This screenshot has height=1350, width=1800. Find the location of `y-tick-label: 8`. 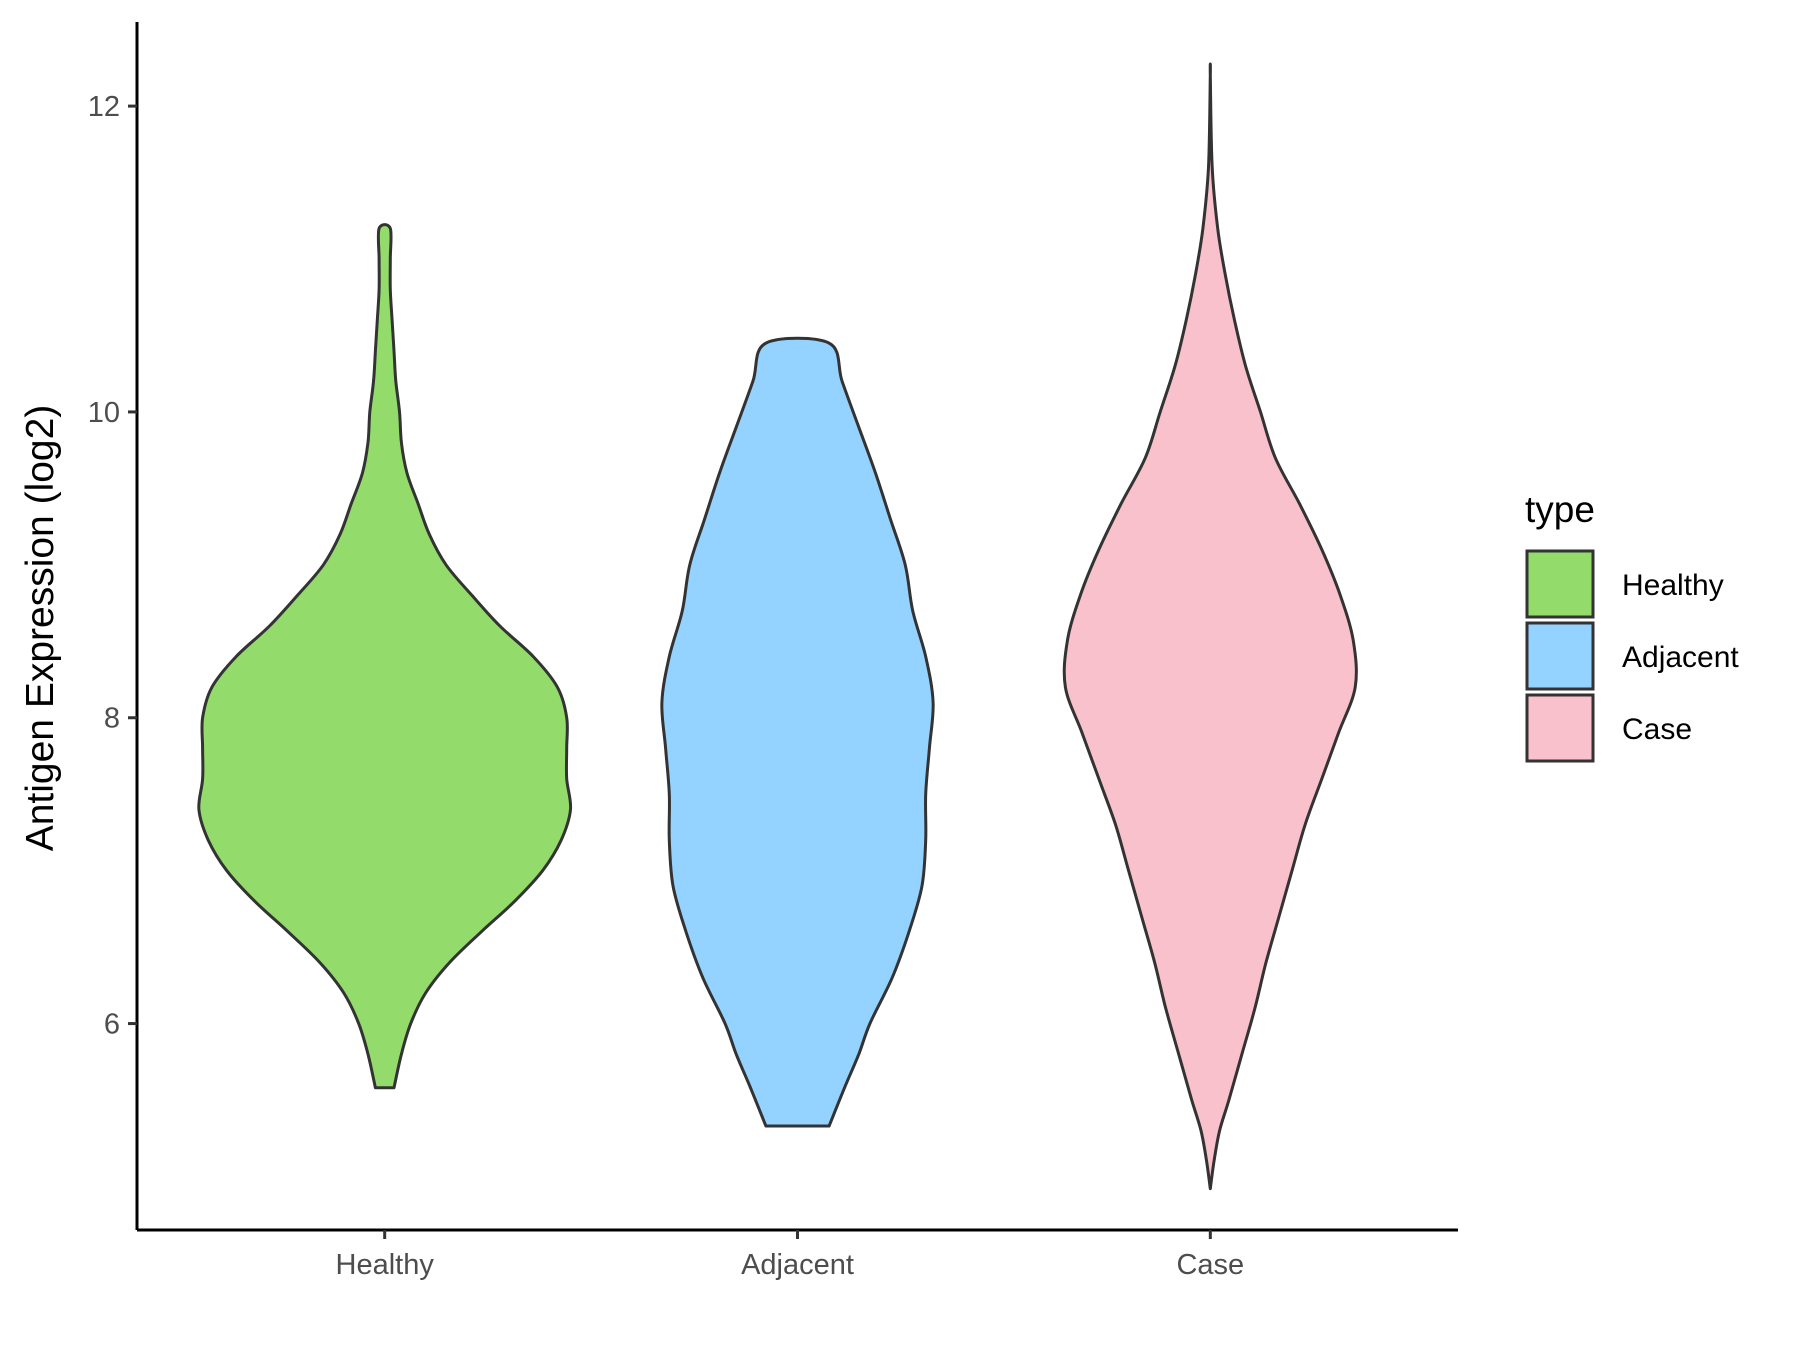

y-tick-label: 8 is located at coordinates (112, 719).